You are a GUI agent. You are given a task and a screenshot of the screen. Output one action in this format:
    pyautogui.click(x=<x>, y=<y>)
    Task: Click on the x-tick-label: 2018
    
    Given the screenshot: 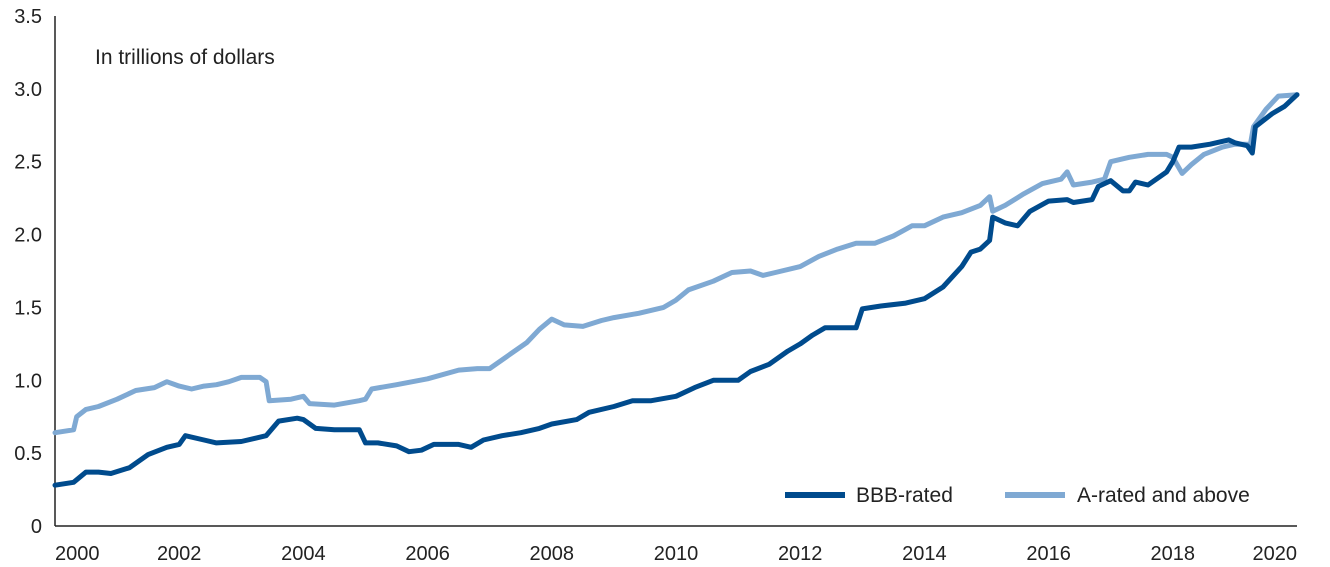 What is the action you would take?
    pyautogui.click(x=1173, y=554)
    